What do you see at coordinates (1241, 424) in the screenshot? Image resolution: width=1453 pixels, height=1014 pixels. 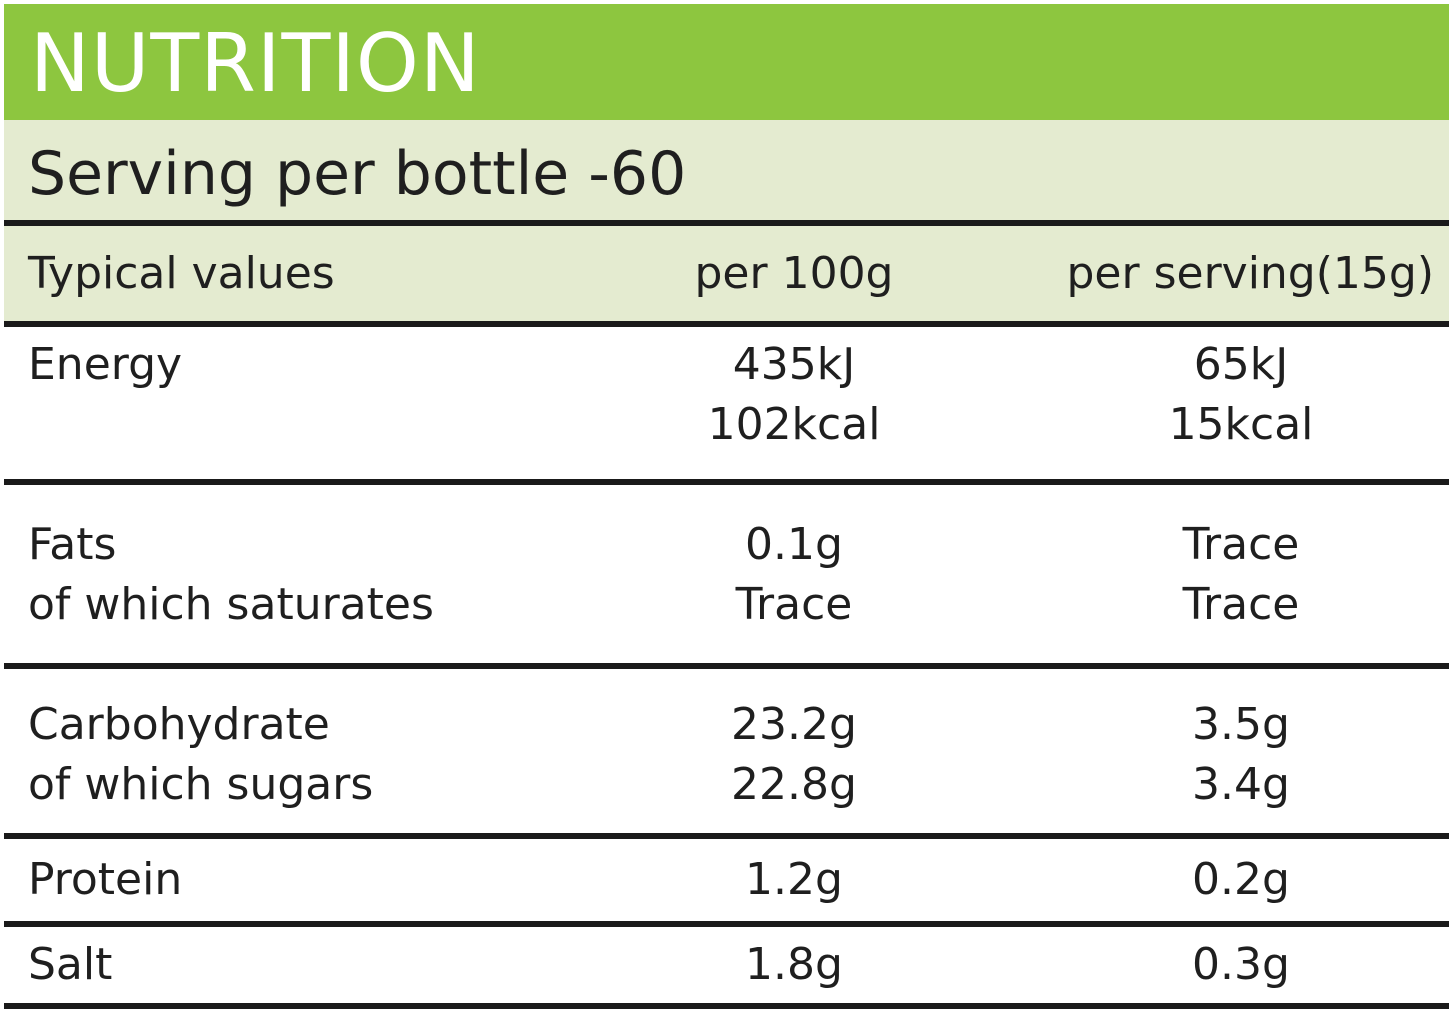 I see `nutrient-value: 15kcal` at bounding box center [1241, 424].